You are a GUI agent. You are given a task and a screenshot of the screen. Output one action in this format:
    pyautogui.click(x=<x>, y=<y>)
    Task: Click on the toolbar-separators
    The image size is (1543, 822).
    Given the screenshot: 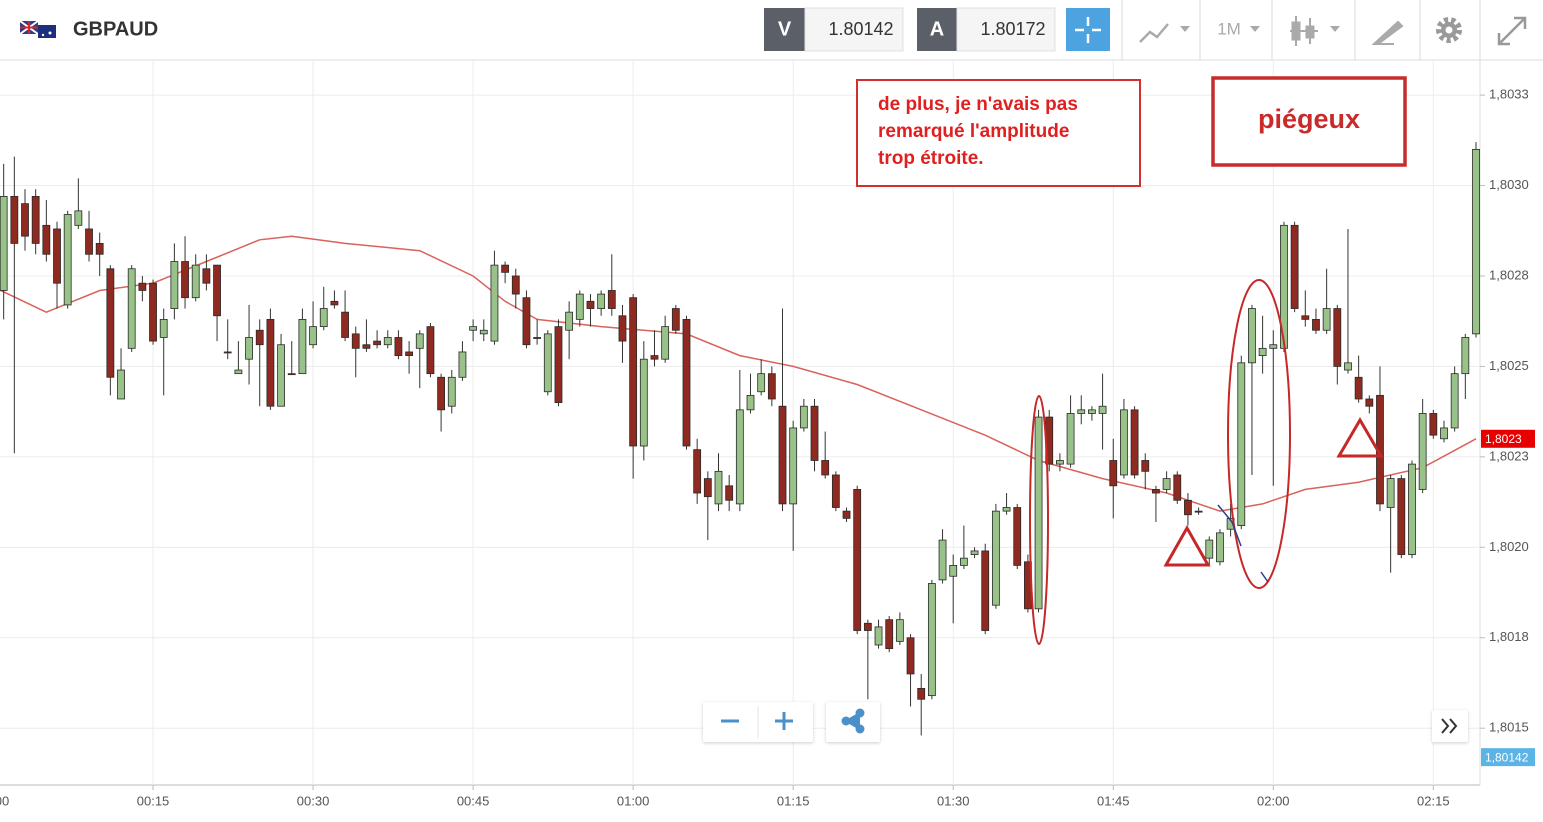 What is the action you would take?
    pyautogui.click(x=1301, y=30)
    